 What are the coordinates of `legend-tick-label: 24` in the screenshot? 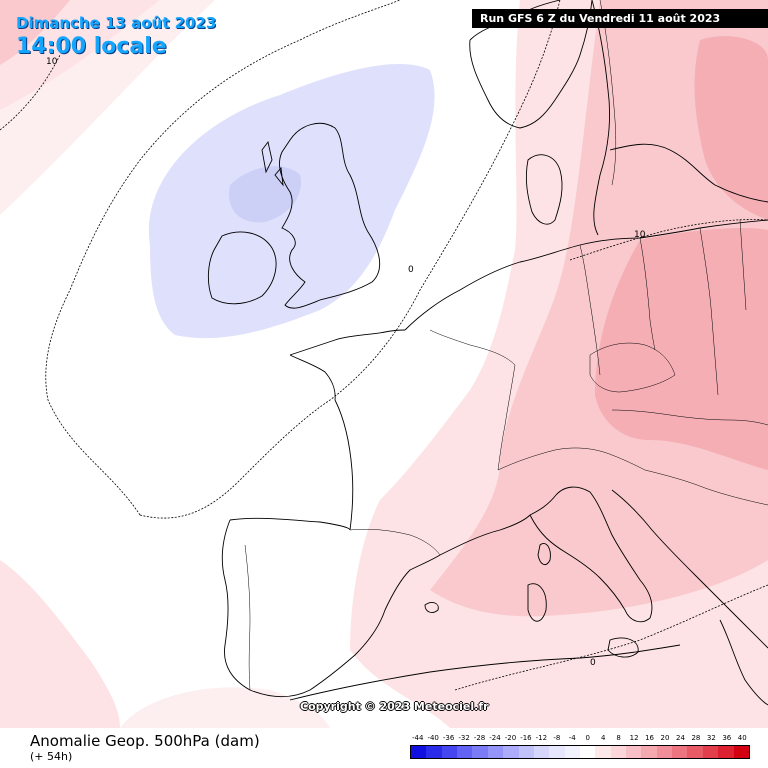 It's located at (680, 738).